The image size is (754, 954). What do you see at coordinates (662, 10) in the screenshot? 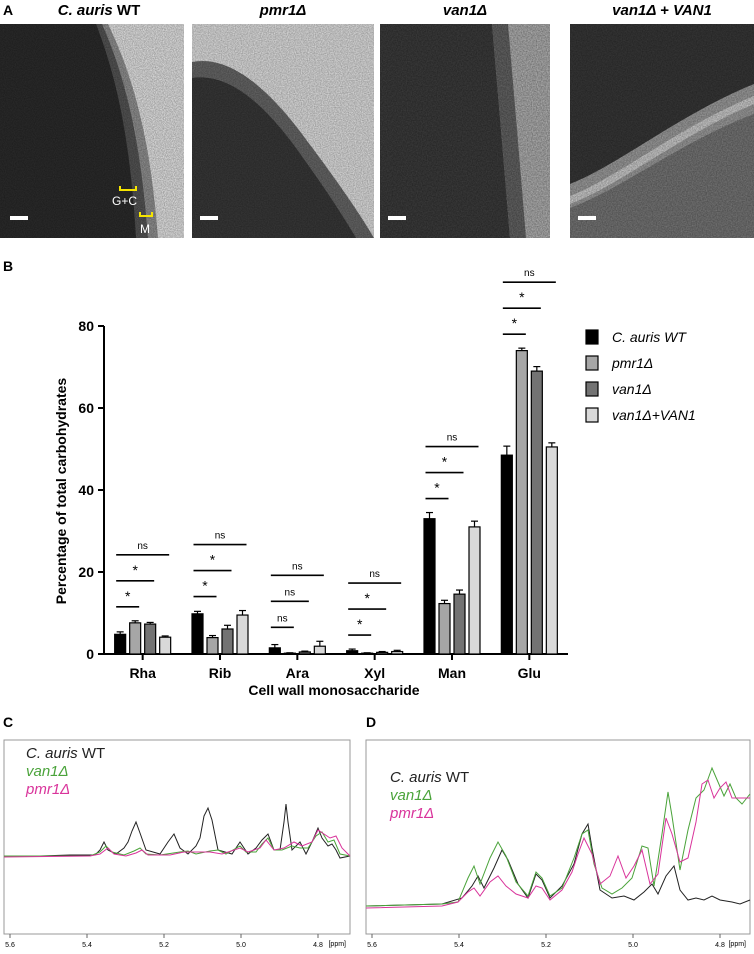
I see `em-title-van1-van1: van1Δ + VAN1` at bounding box center [662, 10].